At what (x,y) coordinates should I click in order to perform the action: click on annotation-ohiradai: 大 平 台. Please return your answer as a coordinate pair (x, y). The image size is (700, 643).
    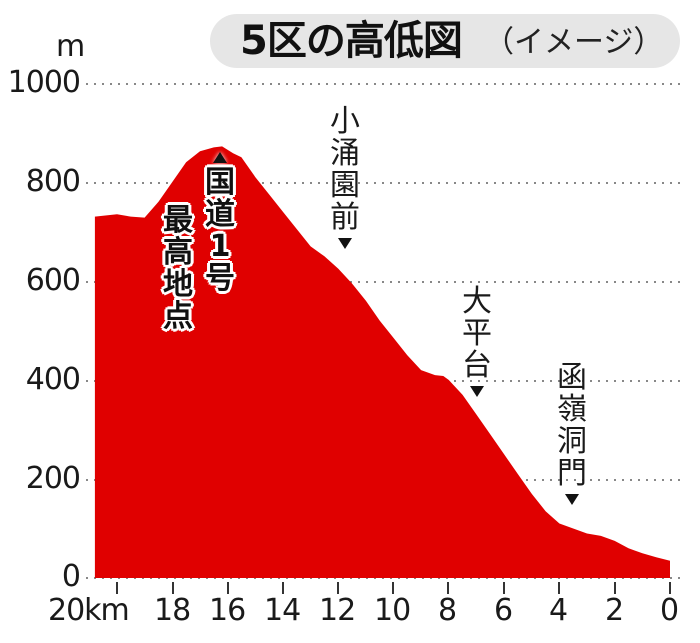
    Looking at the image, I should click on (477, 341).